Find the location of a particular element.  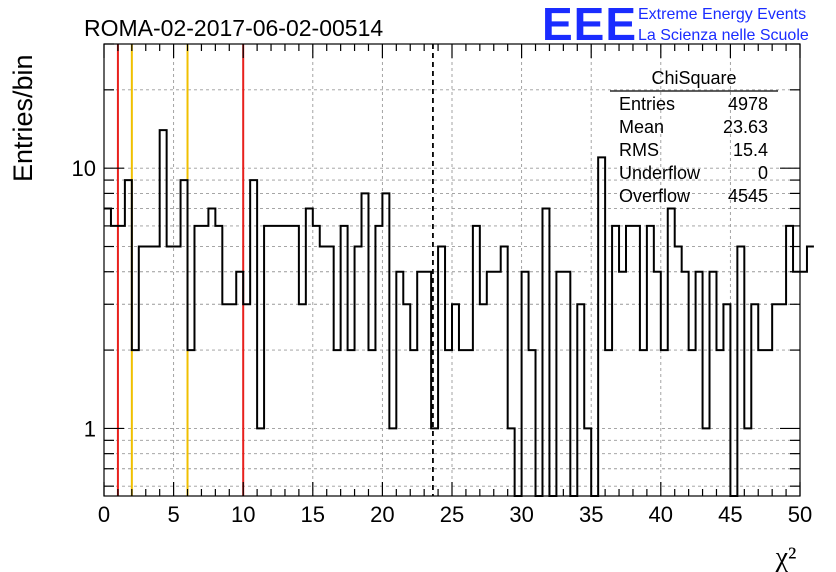

x-tick-label: 35 is located at coordinates (591, 514).